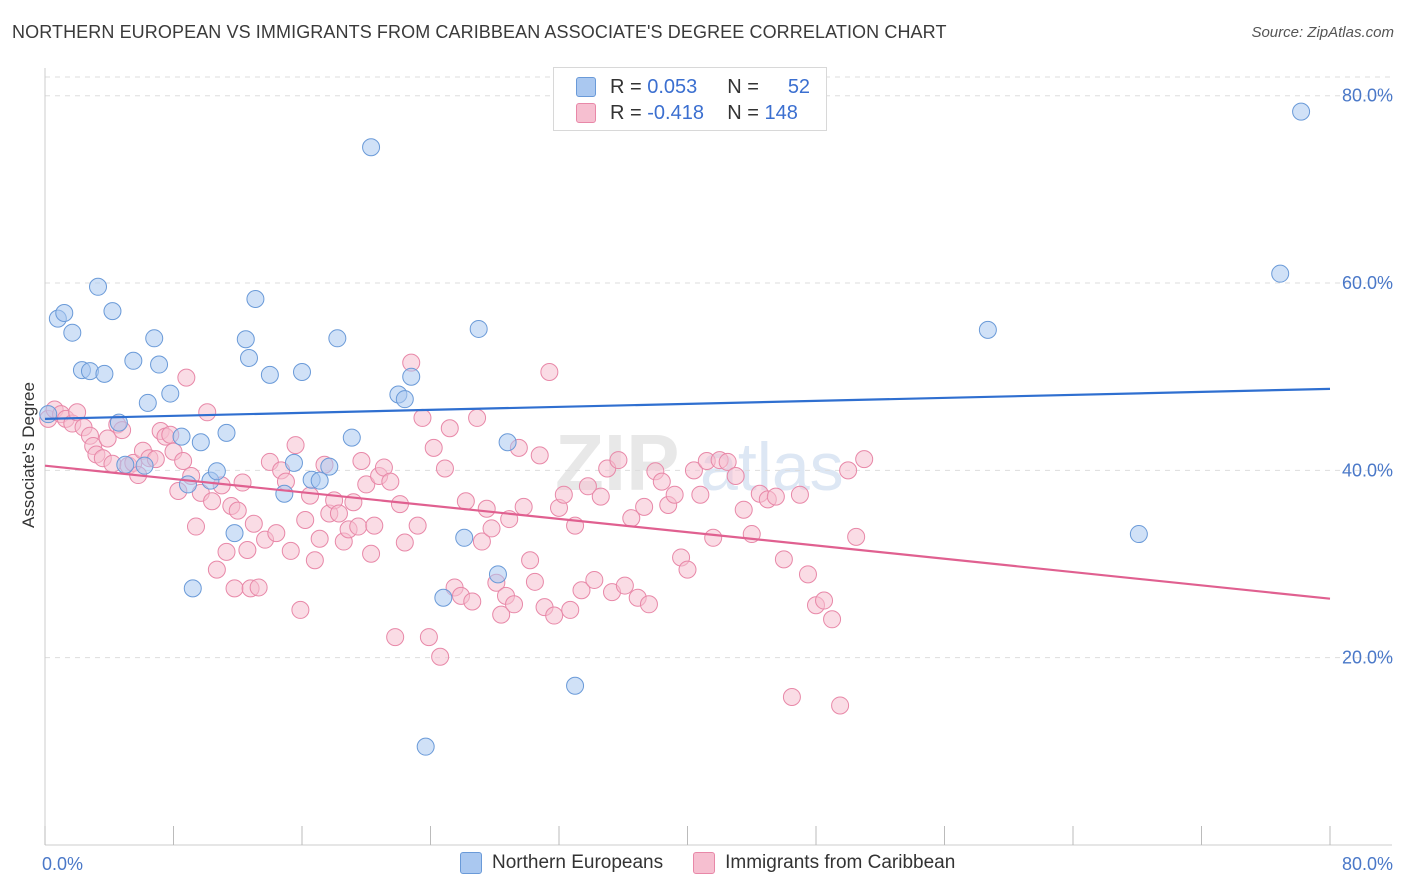 This screenshot has height=892, width=1406. I want to click on legend-r-value: 0.053, so click(672, 86).